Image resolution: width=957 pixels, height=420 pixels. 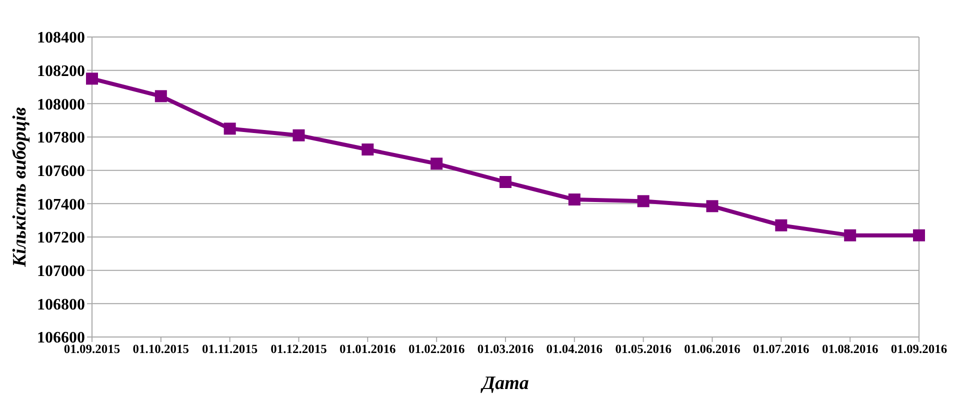 I want to click on y-tick-label: 107200, so click(x=61, y=238).